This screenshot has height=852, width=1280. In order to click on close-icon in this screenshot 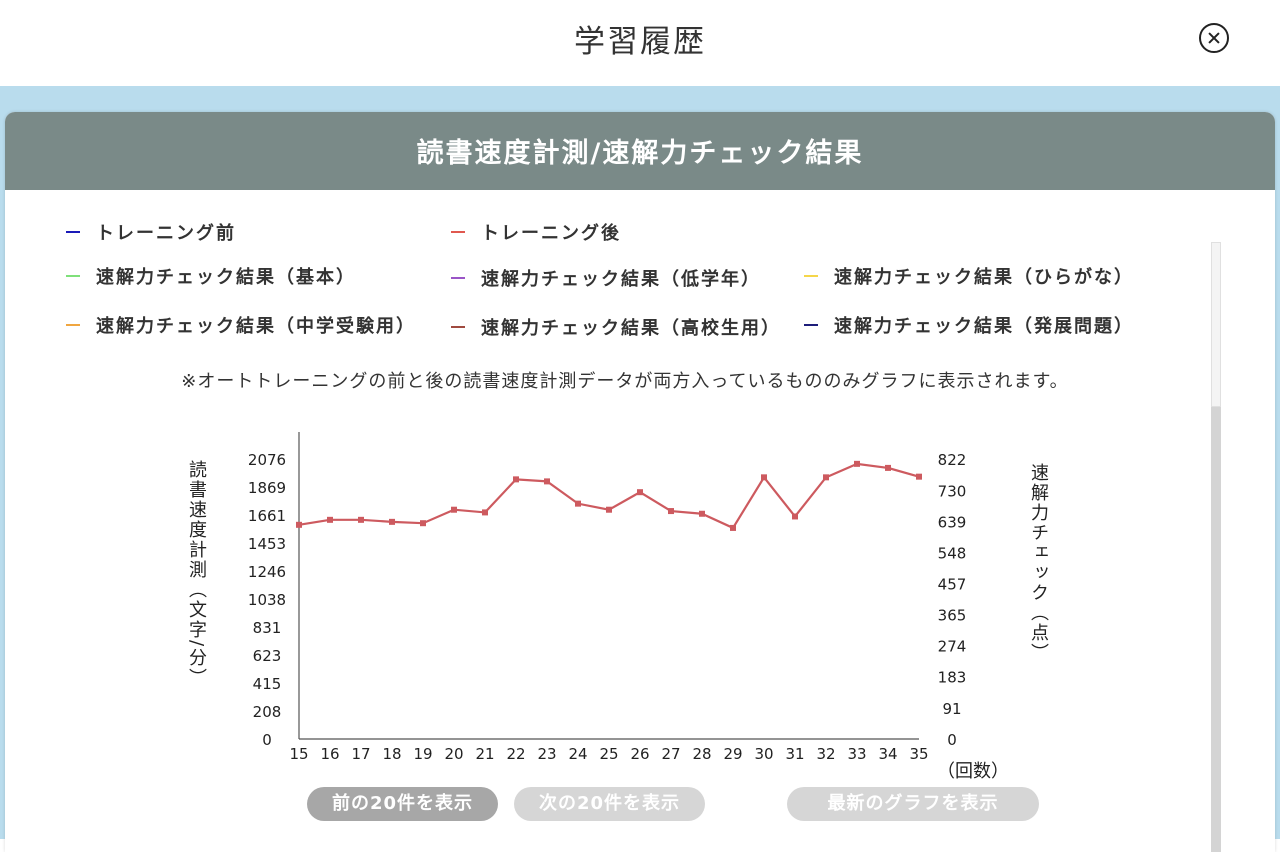, I will do `click(1214, 38)`.